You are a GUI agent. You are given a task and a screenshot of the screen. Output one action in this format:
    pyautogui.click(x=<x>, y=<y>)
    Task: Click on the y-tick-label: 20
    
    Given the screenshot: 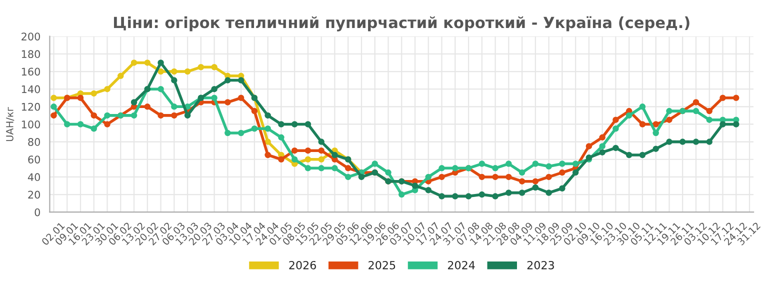 What is the action you would take?
    pyautogui.click(x=34, y=194)
    